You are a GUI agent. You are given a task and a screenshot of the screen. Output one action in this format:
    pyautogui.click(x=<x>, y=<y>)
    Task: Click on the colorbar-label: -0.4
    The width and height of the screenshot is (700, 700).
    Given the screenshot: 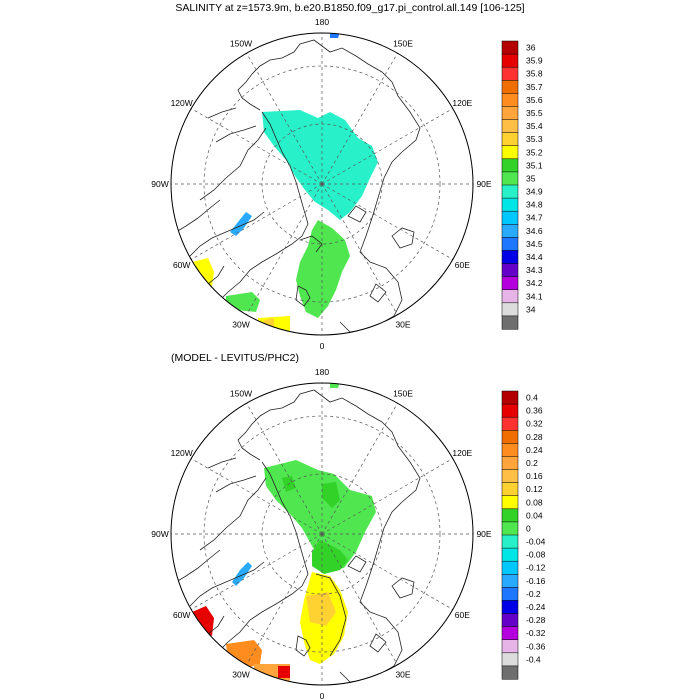 What is the action you would take?
    pyautogui.click(x=533, y=659)
    